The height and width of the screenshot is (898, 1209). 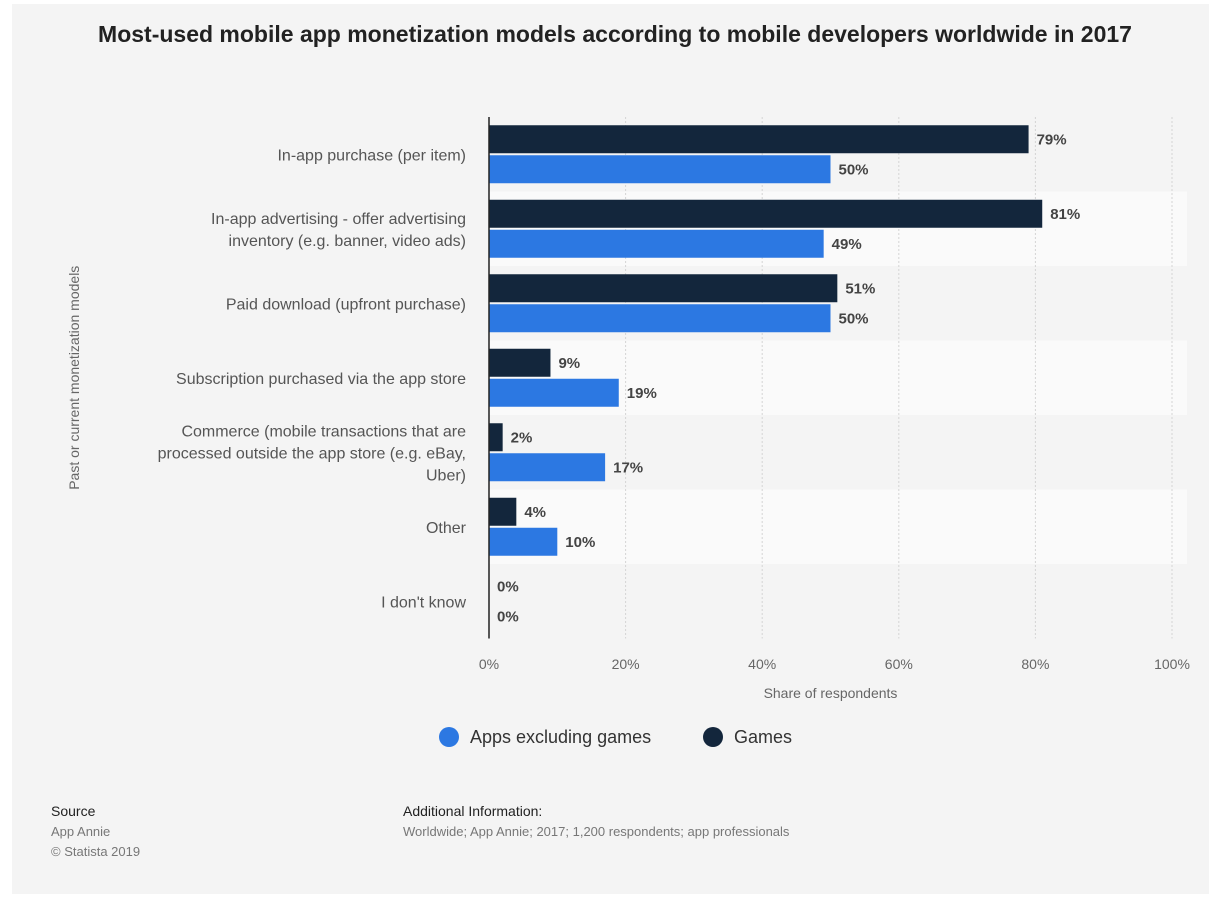 I want to click on x-axis-title: Share of respondents, so click(x=831, y=693).